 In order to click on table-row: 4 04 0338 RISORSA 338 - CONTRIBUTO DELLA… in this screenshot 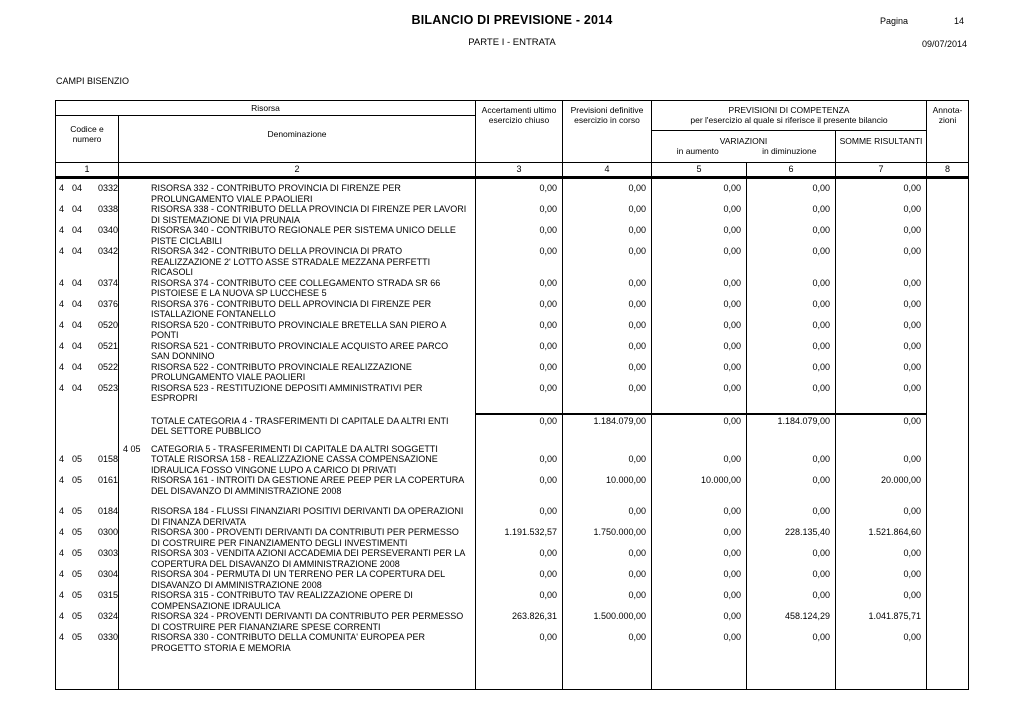, I will do `click(512, 214)`.